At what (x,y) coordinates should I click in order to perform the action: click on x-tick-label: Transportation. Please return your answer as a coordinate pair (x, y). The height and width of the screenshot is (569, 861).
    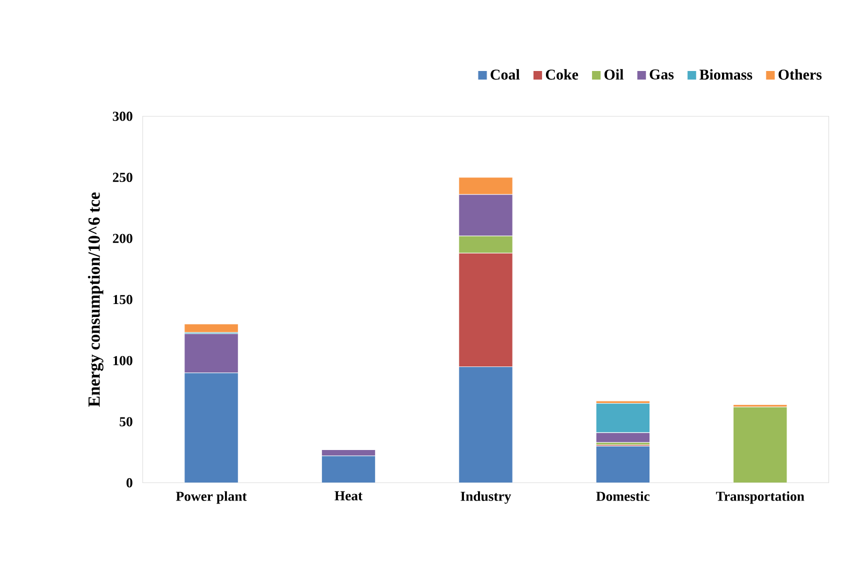
    Looking at the image, I should click on (760, 497).